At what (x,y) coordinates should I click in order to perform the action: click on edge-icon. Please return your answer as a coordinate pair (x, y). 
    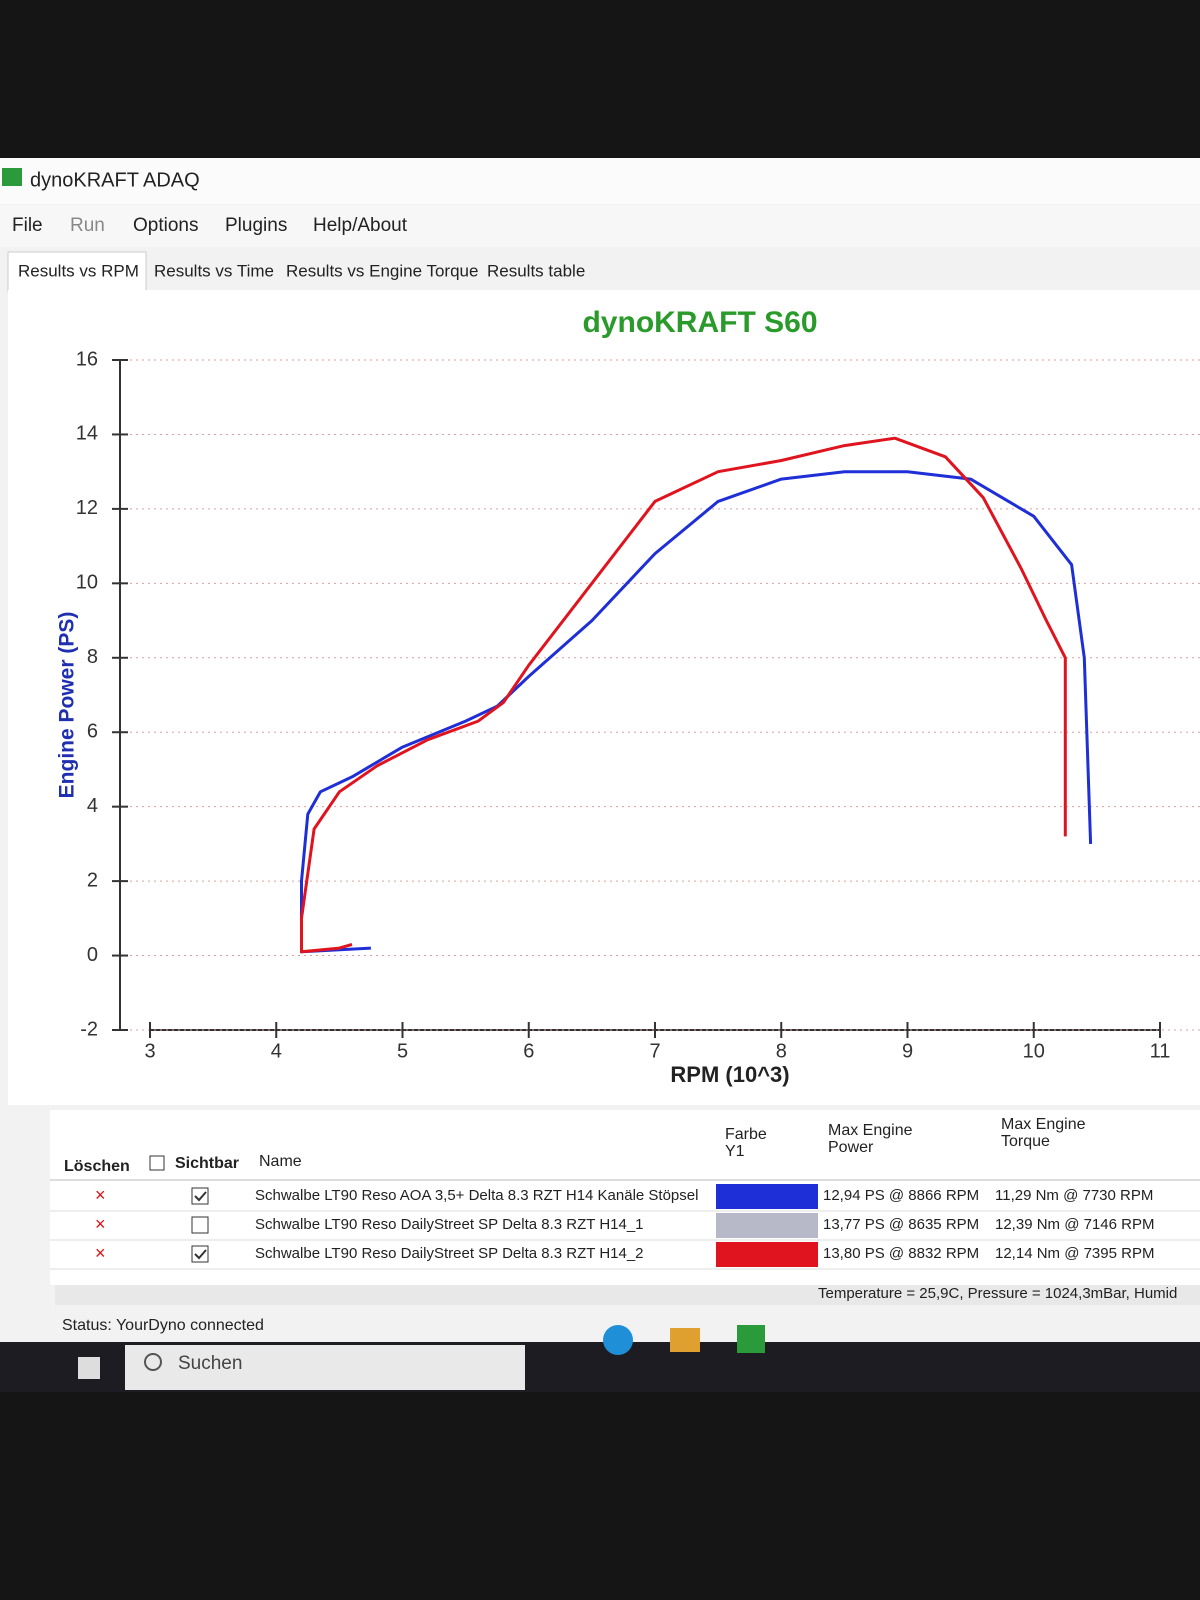
    Looking at the image, I should click on (618, 1340).